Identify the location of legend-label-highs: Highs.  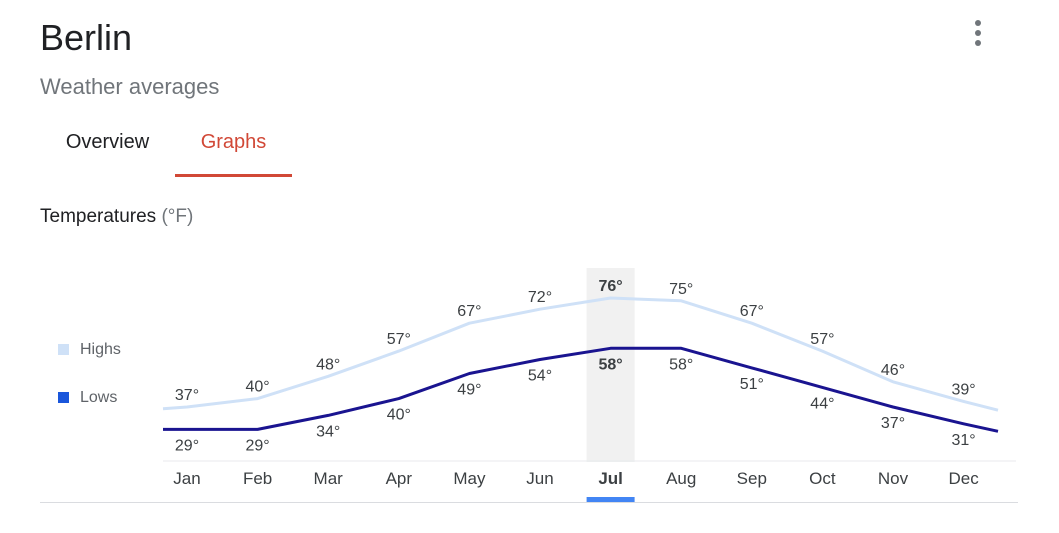
(100, 349).